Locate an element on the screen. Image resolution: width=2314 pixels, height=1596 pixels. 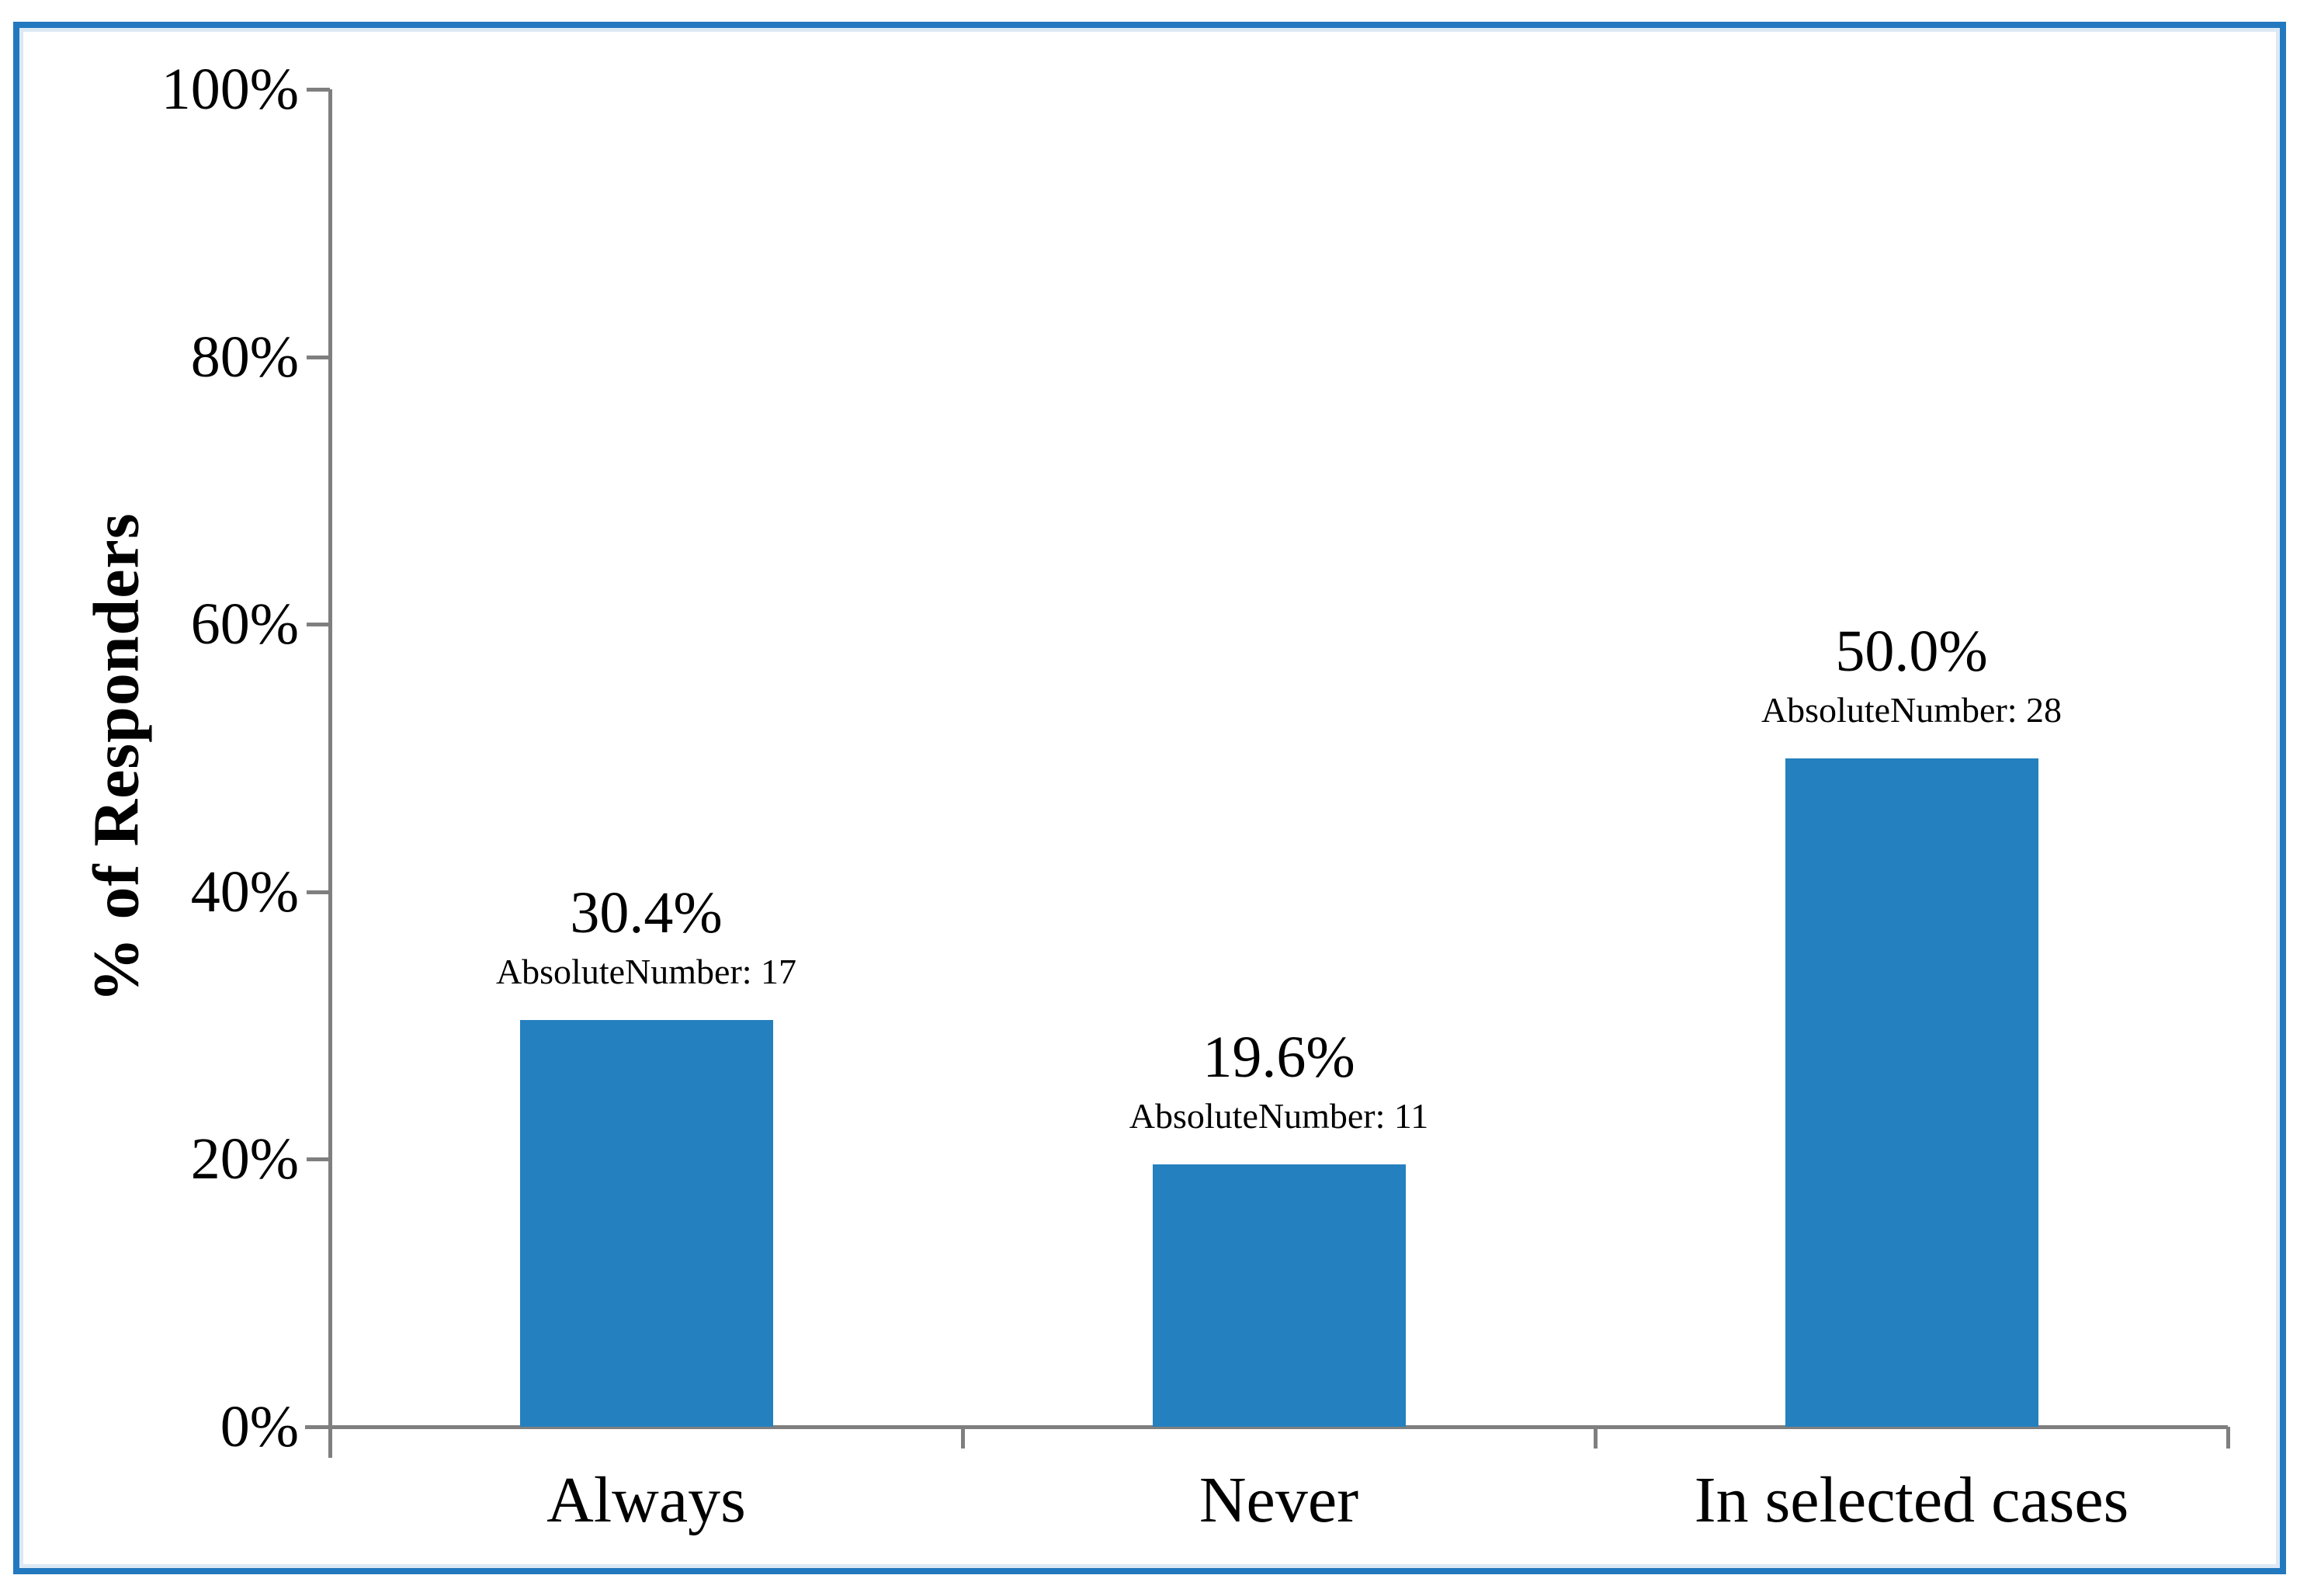
bar-value-label: 50.0% is located at coordinates (1911, 651).